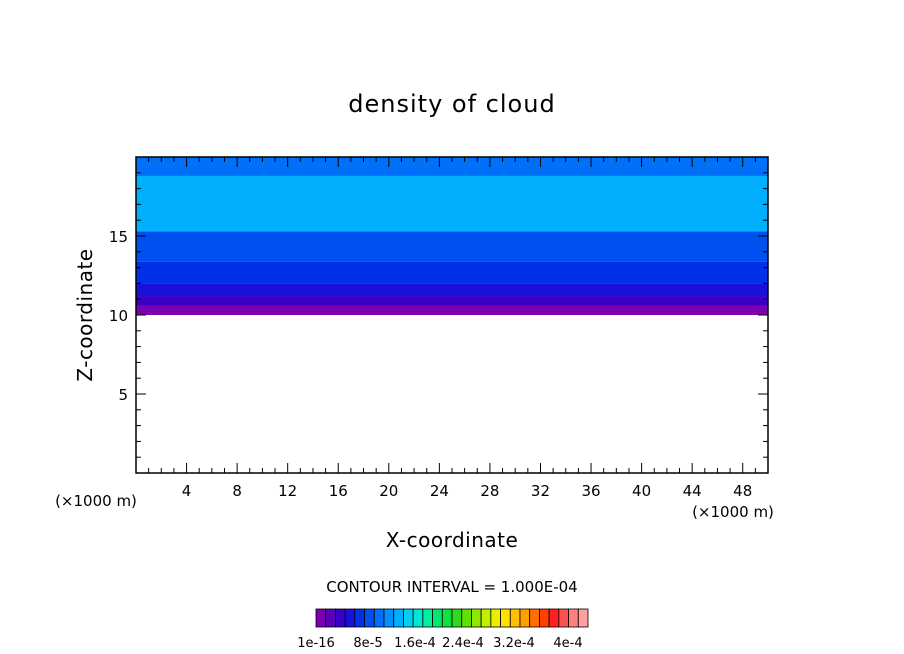 Image resolution: width=904 pixels, height=654 pixels. What do you see at coordinates (187, 491) in the screenshot?
I see `x-tick-label: 4` at bounding box center [187, 491].